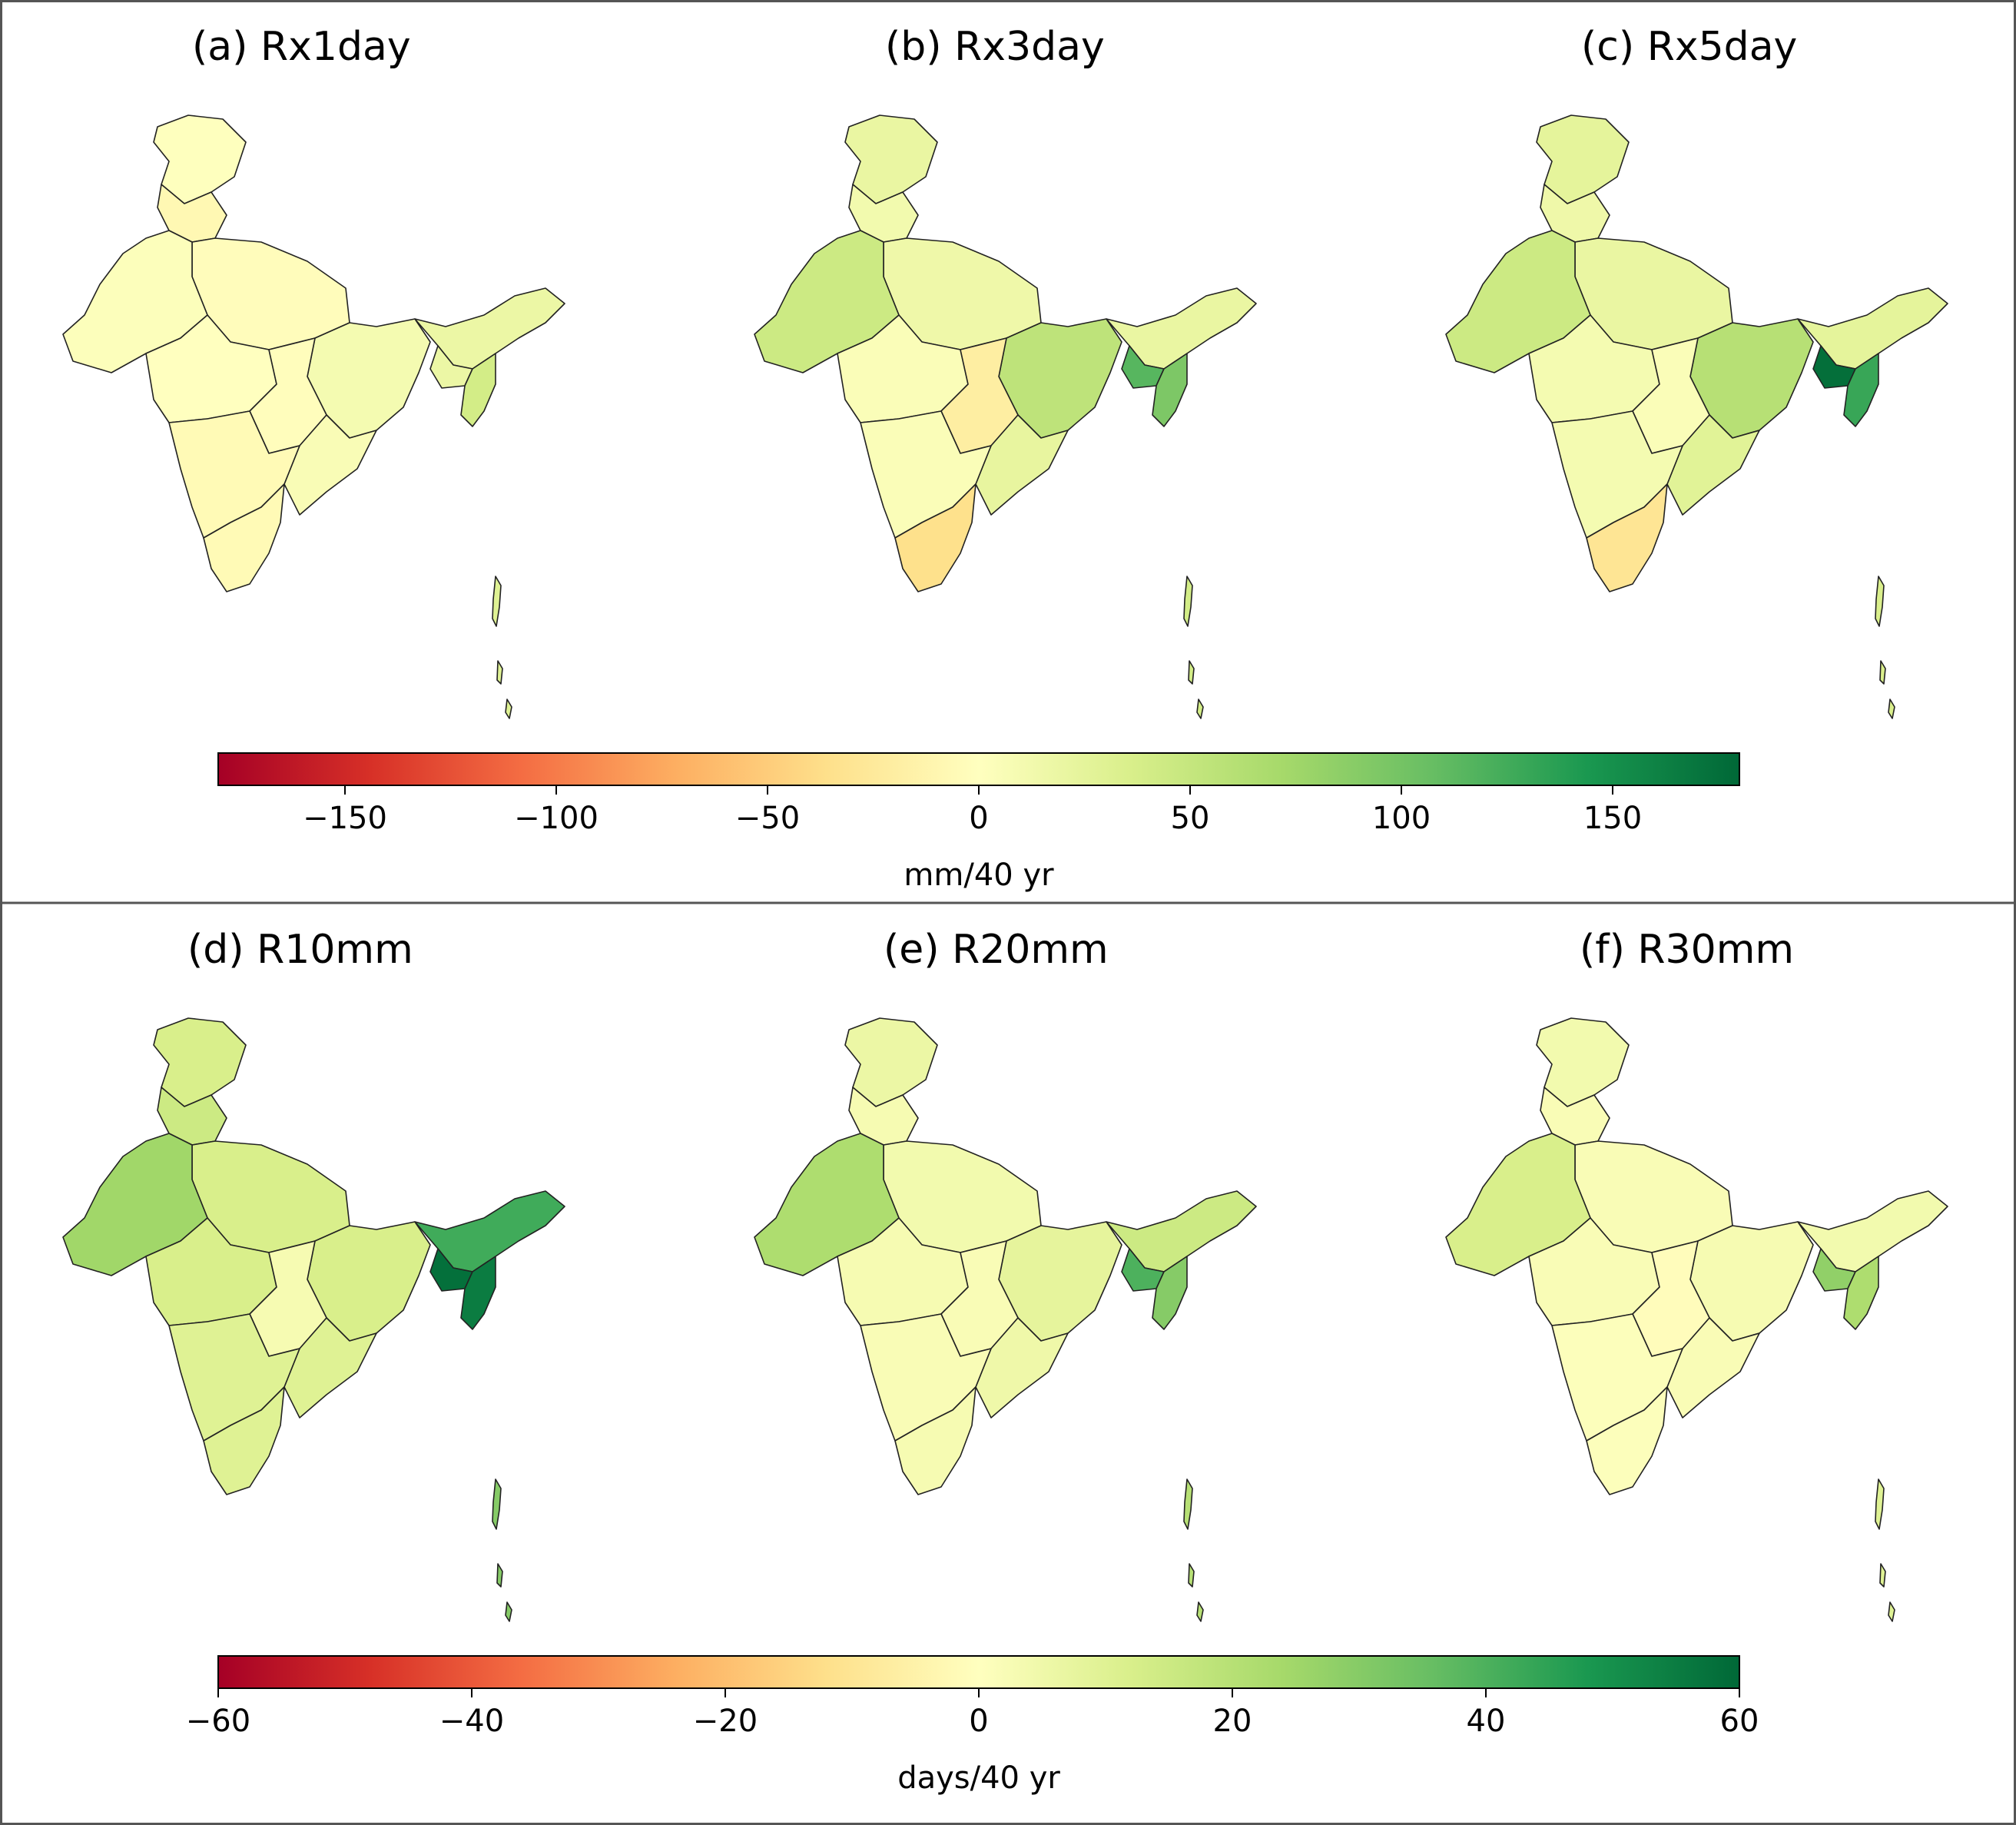 The height and width of the screenshot is (1825, 2016). I want to click on colorbar-tick-label: 20, so click(1232, 1721).